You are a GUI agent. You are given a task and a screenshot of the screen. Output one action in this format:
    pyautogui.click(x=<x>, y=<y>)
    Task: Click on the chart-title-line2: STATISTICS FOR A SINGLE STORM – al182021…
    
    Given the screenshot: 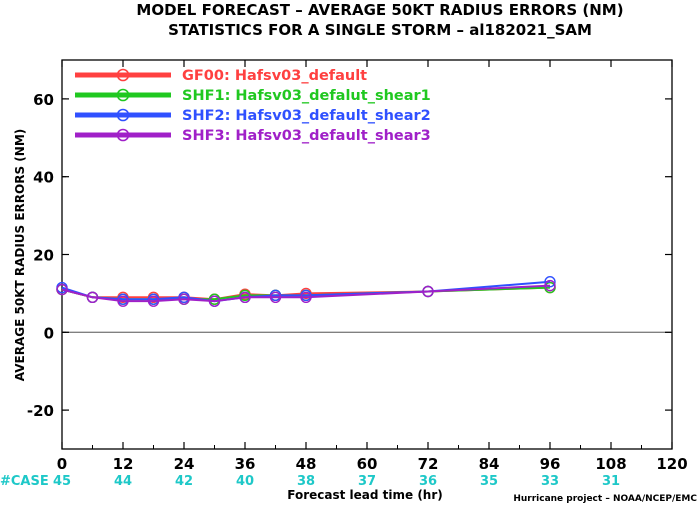 What is the action you would take?
    pyautogui.click(x=380, y=30)
    